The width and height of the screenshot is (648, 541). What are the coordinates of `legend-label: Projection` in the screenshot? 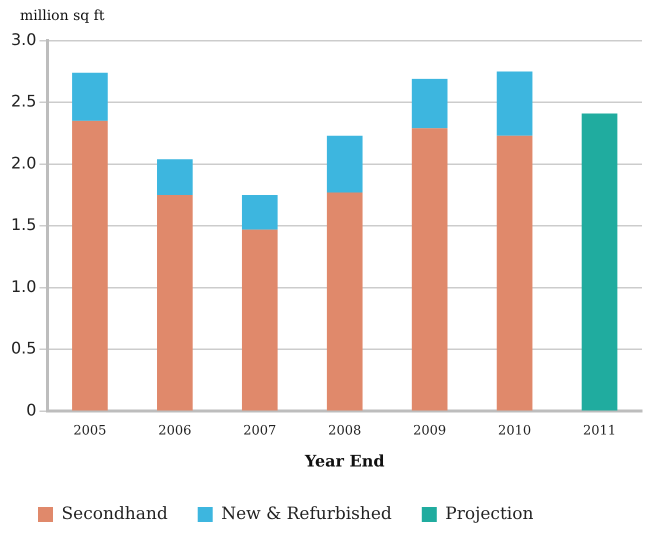 It's located at (489, 514).